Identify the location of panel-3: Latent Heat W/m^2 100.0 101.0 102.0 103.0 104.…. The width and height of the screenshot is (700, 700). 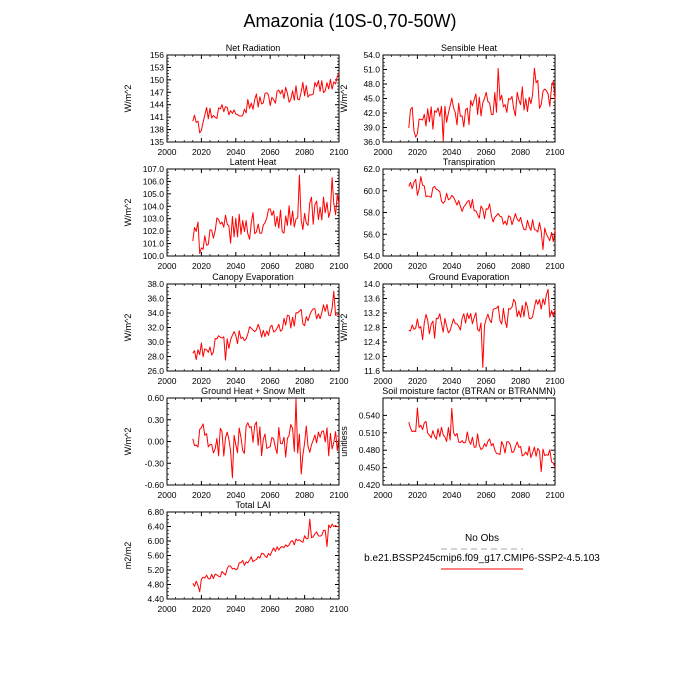
(236, 214).